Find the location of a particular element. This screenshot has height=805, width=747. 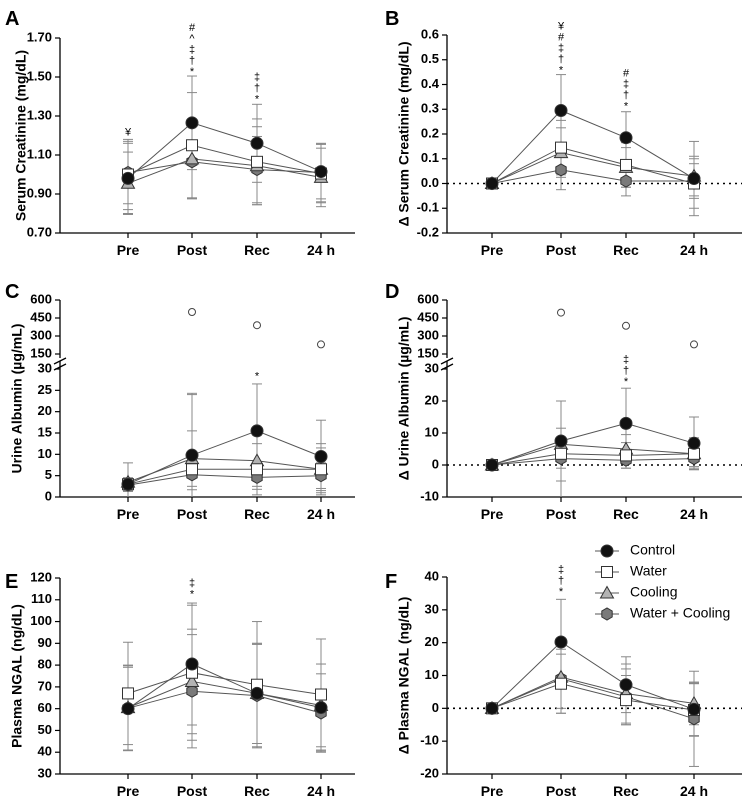

panel-letter-c: C is located at coordinates (12, 292).